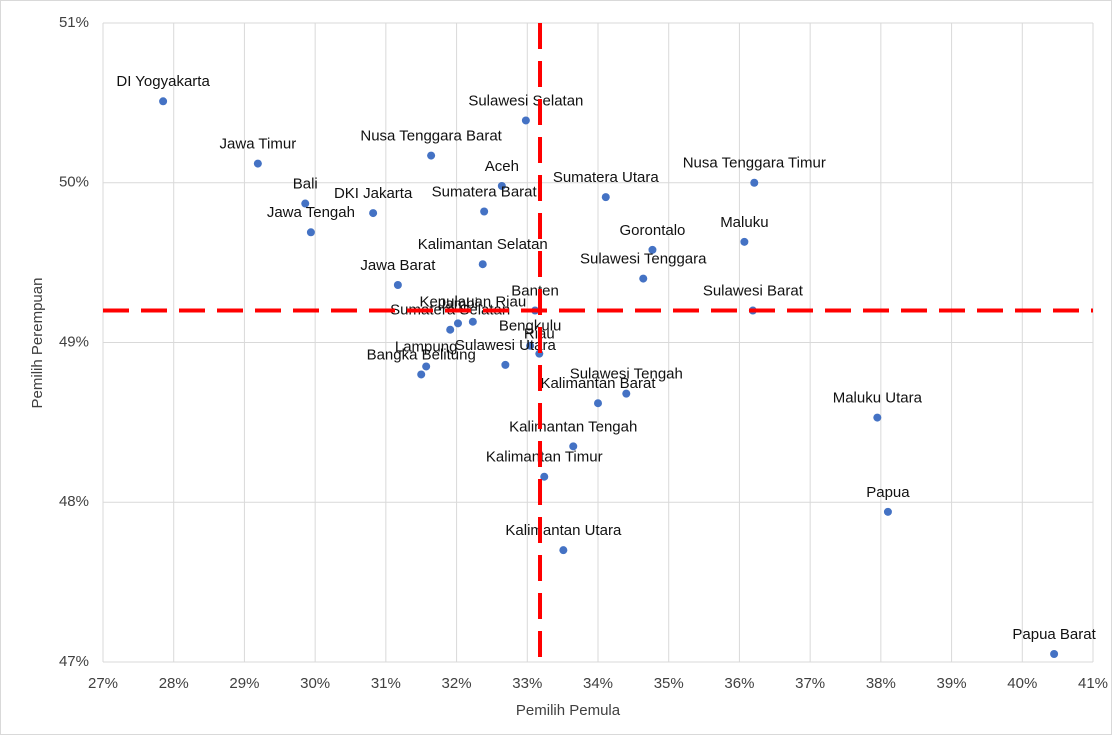 This screenshot has width=1112, height=735. Describe the element at coordinates (103, 683) in the screenshot. I see `x-tick-label: 27%` at that location.